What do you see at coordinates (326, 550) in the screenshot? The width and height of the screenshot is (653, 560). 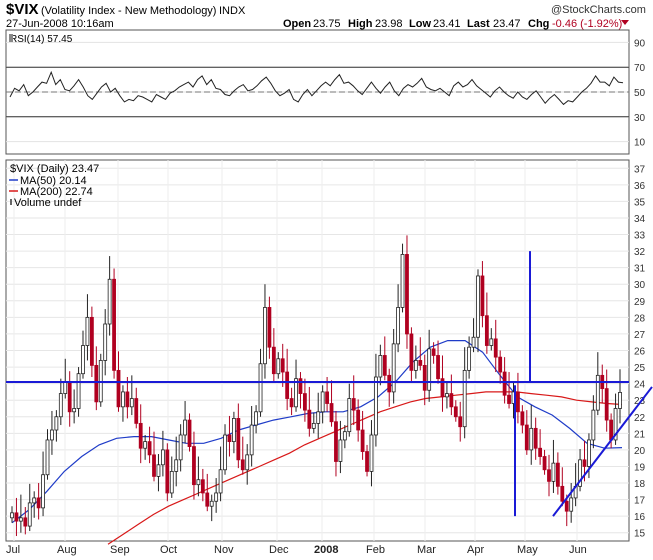 I see `x-tick-label: 2008` at bounding box center [326, 550].